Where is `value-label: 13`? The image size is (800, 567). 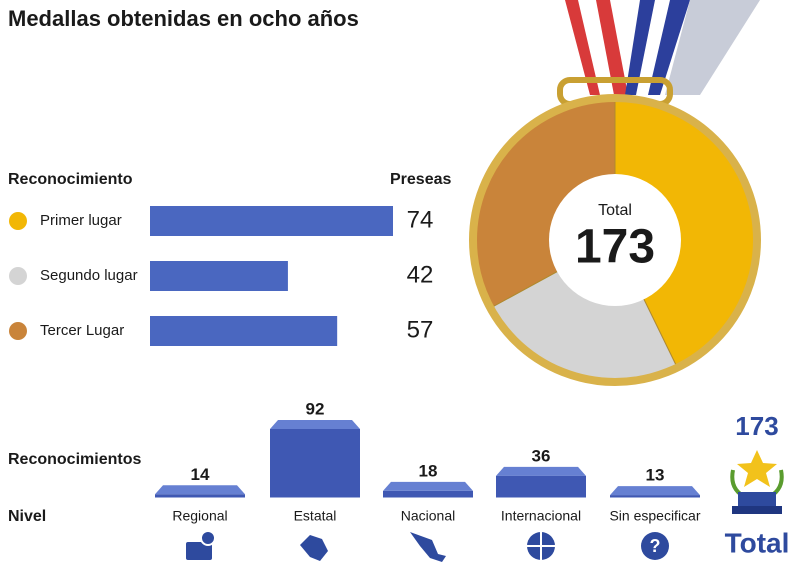 value-label: 13 is located at coordinates (655, 475).